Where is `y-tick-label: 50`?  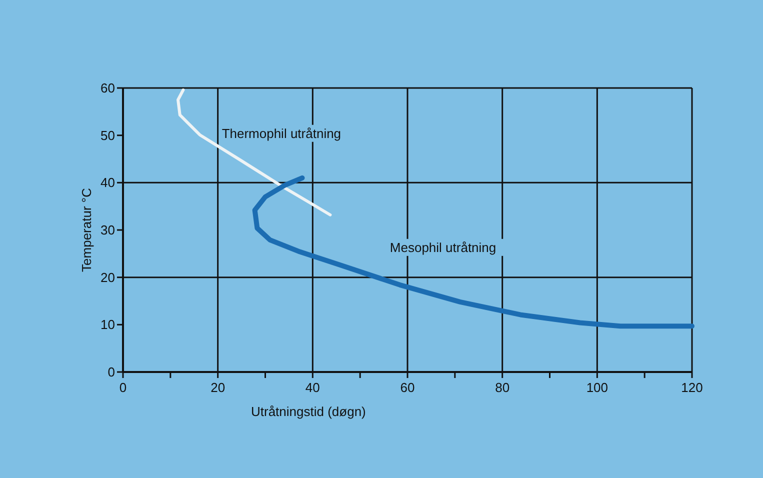
y-tick-label: 50 is located at coordinates (107, 135).